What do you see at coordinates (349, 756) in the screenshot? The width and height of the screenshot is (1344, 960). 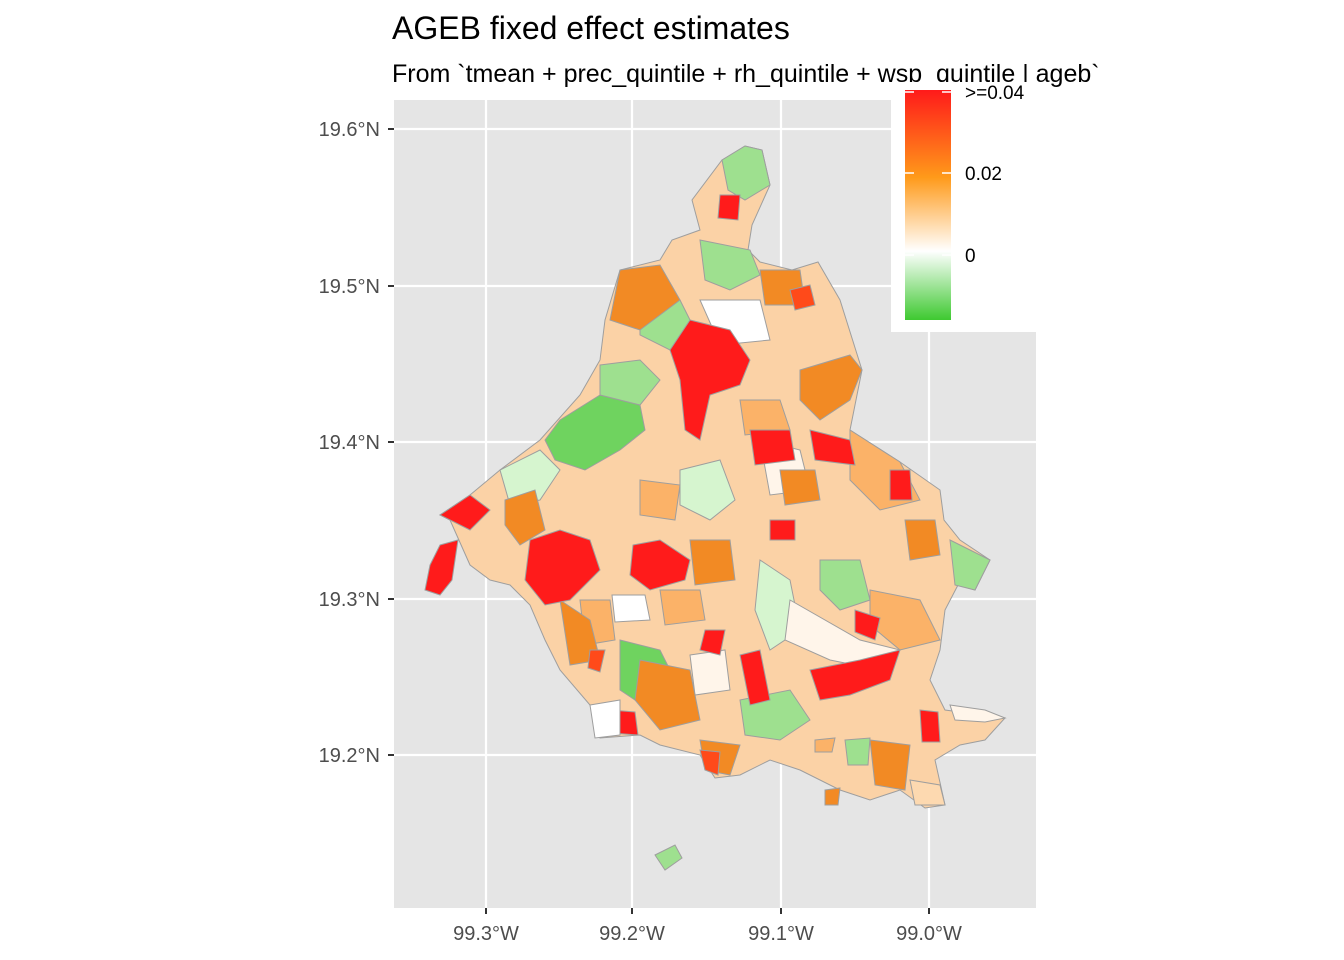 I see `y-tick-label: 19.2°N` at bounding box center [349, 756].